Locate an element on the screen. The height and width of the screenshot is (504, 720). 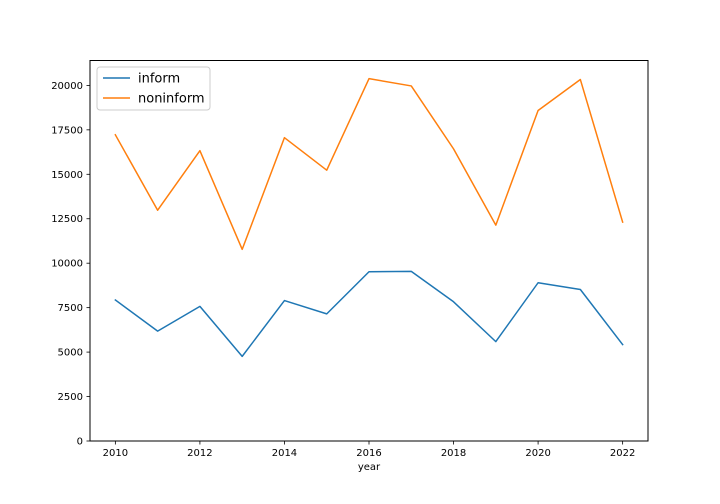
x-tick-label: 2010 is located at coordinates (115, 453).